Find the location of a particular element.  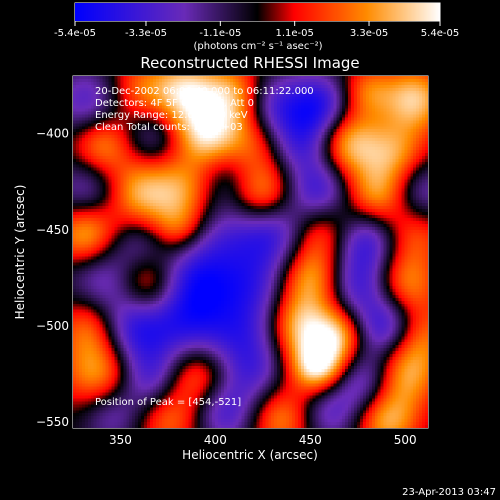

x-tick-label: 450 is located at coordinates (310, 440).